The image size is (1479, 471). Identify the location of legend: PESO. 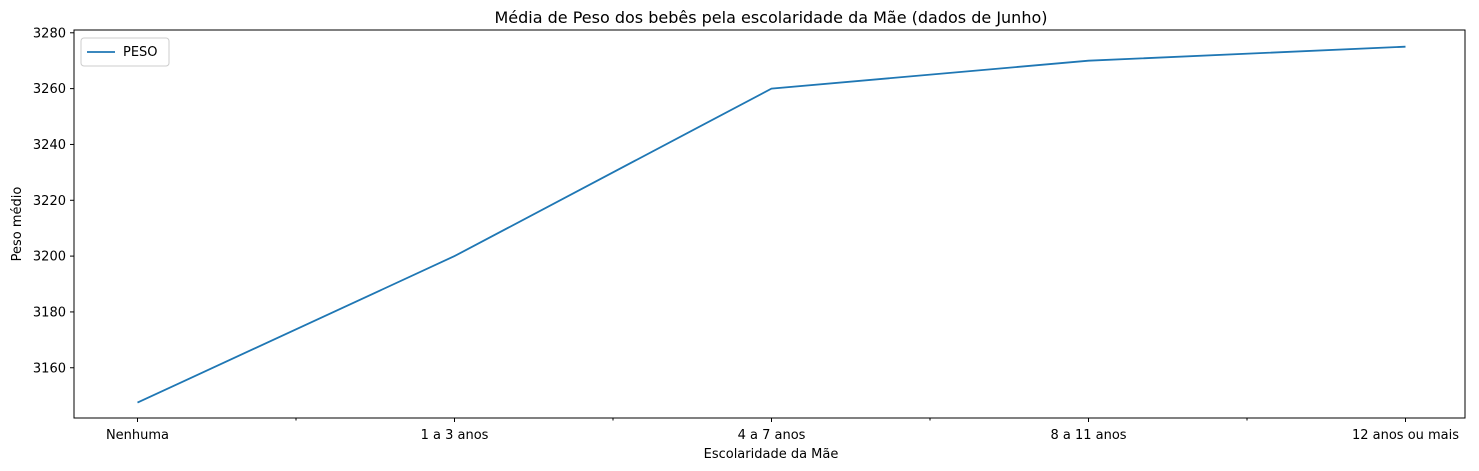
(125, 52).